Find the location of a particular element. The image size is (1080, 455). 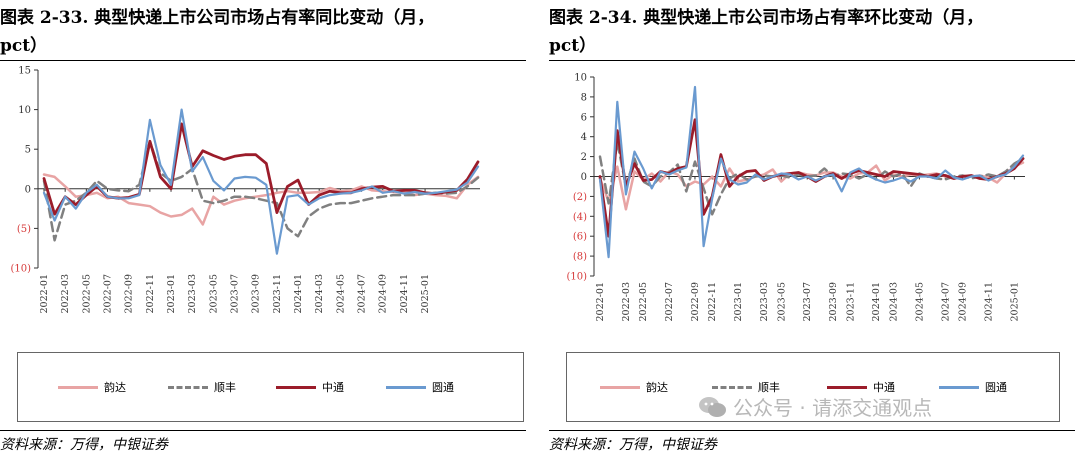

y-tick-label-right: (2) is located at coordinates (580, 197).